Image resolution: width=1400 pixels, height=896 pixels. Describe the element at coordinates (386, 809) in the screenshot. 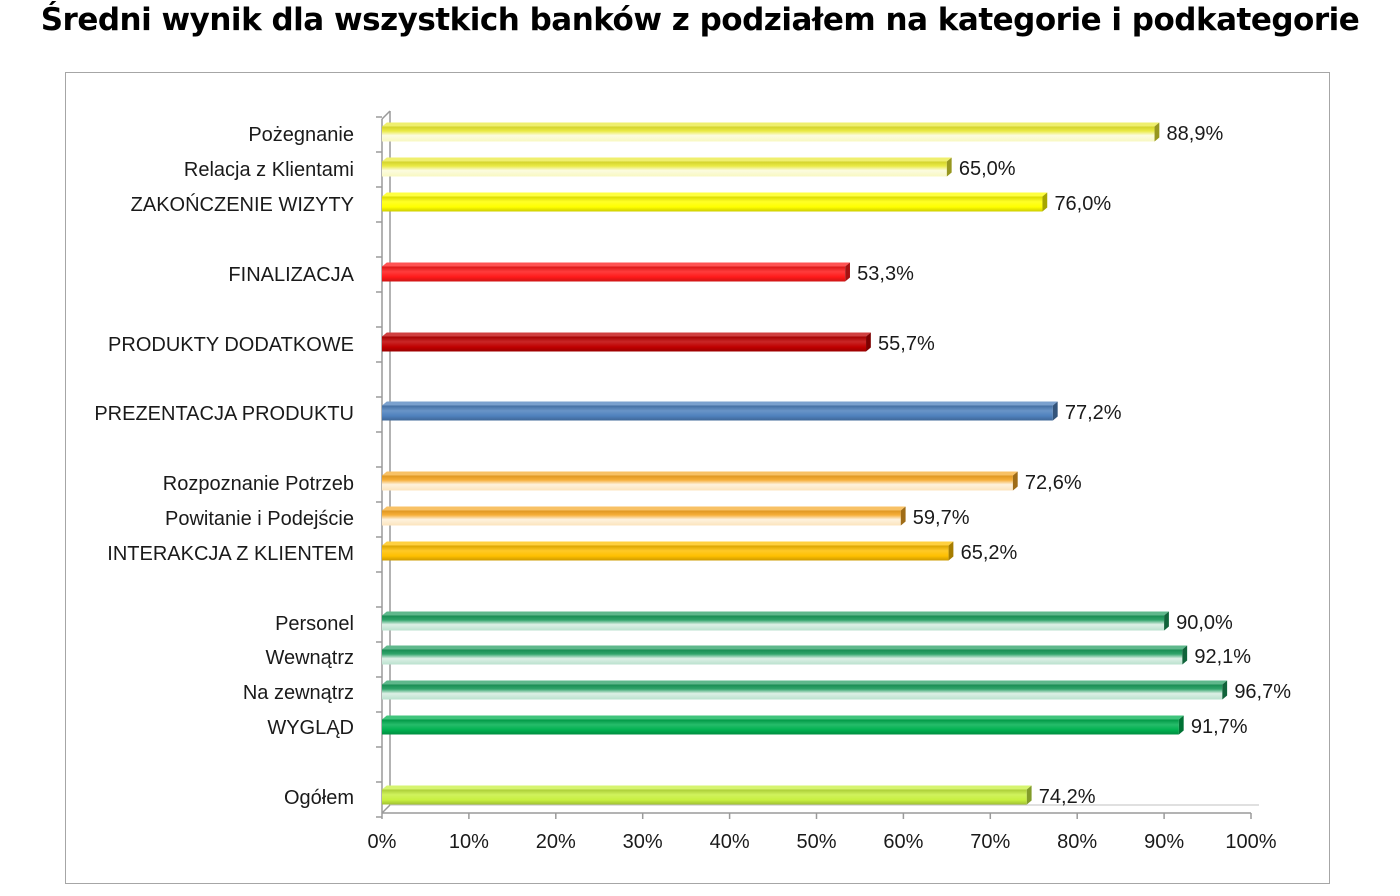

I see `x-axis-depth-edge` at that location.